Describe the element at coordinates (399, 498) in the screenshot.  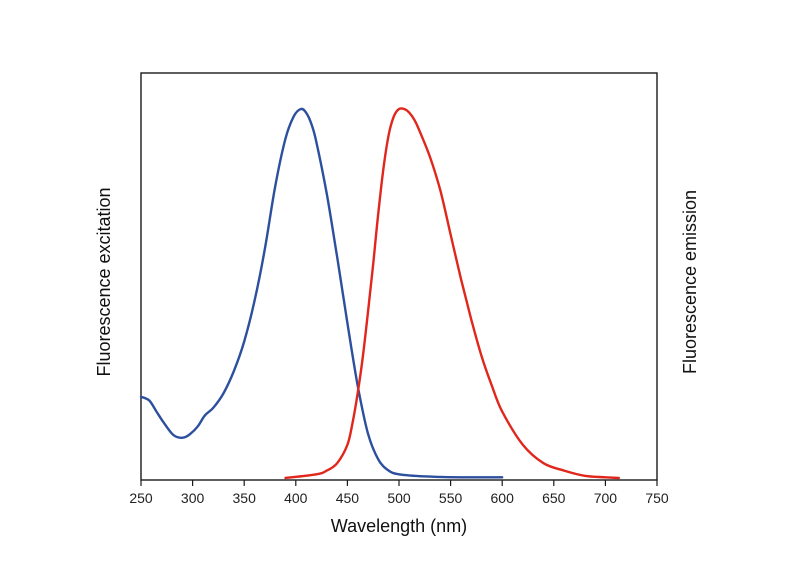
I see `x-tick-label: 500` at that location.